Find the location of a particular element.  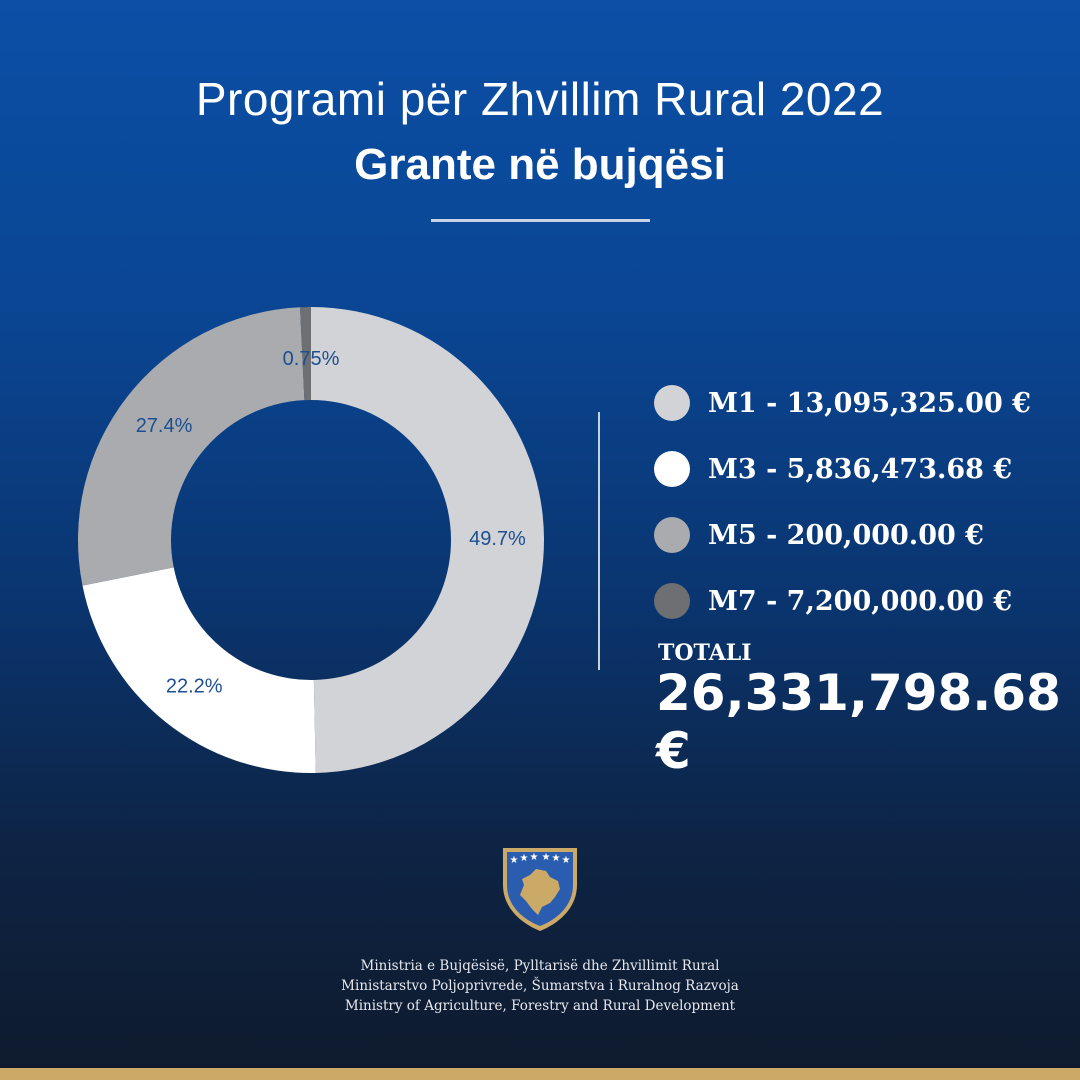

legend-item-m5: M5 - 200,000.00 € is located at coordinates (842, 535).